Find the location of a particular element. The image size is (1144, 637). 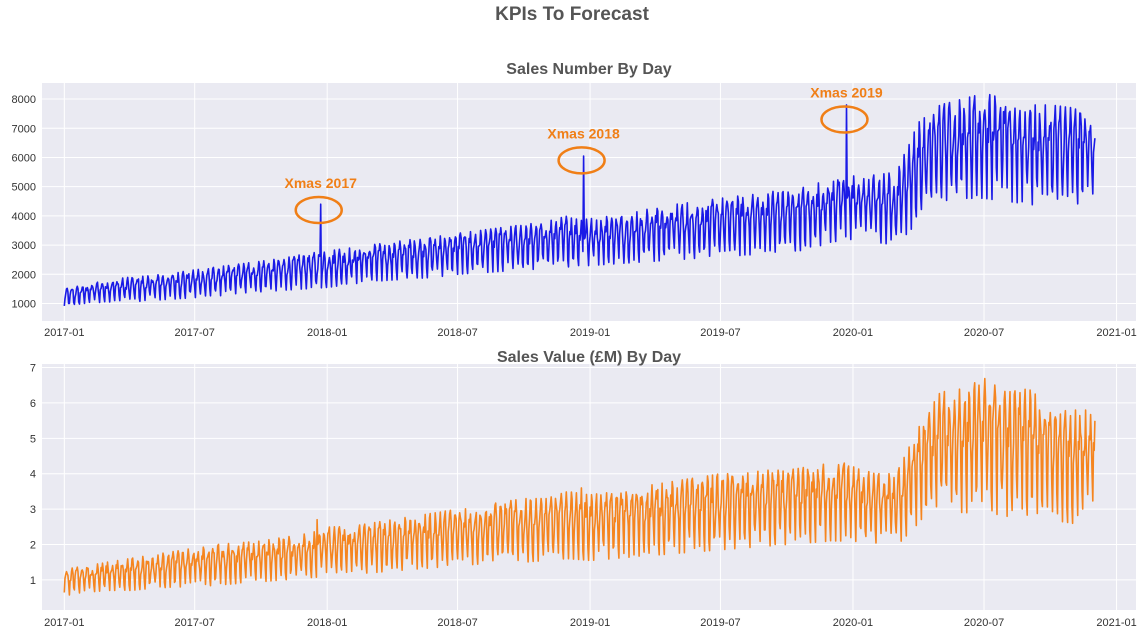

sales-number-x-tick-label: 2018-01 is located at coordinates (327, 333).